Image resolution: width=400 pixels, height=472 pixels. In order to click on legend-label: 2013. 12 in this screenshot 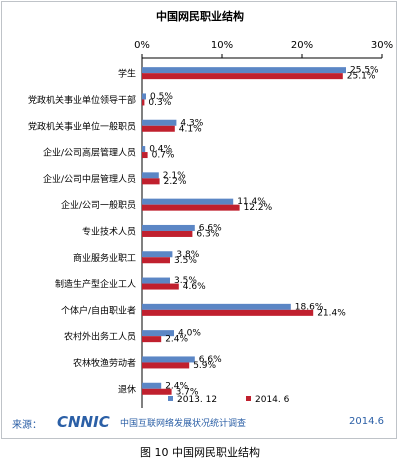, I will do `click(197, 400)`.